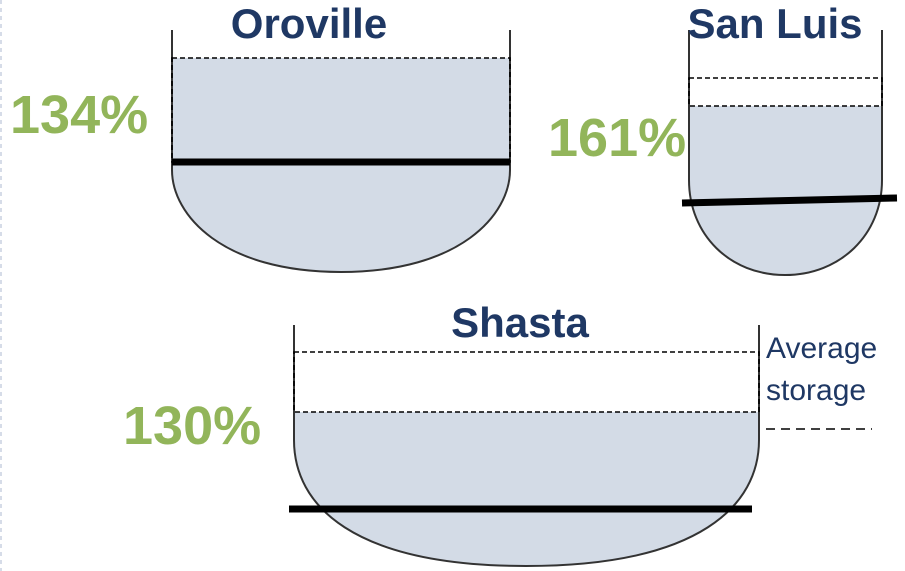  I want to click on shasta-percent: 130%, so click(192, 426).